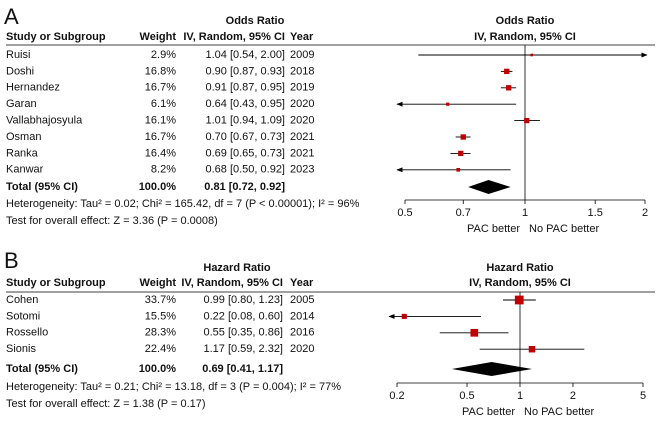  What do you see at coordinates (302, 300) in the screenshot?
I see `year: 2005` at bounding box center [302, 300].